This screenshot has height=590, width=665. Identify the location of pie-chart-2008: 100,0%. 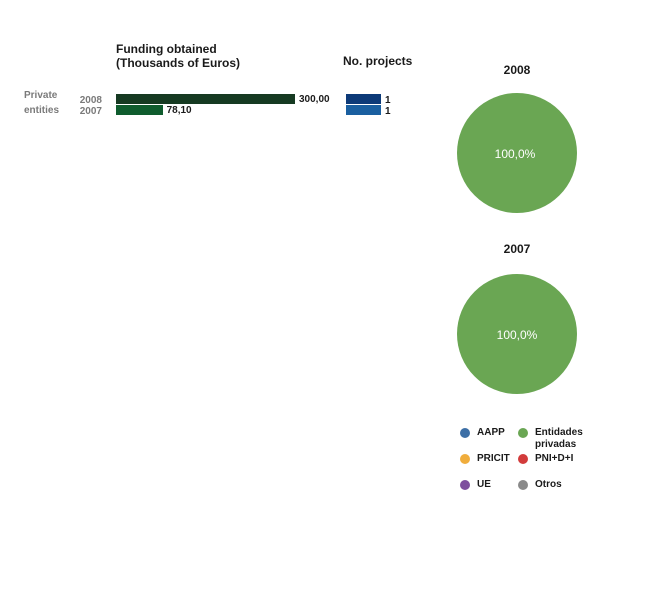
(517, 153).